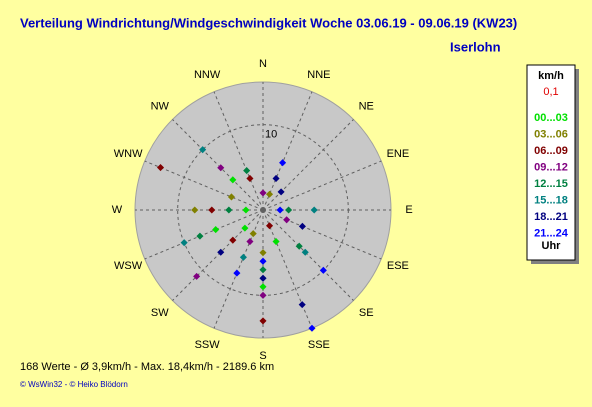 This screenshot has width=592, height=407. Describe the element at coordinates (207, 75) in the screenshot. I see `direction-label: NNW` at that location.